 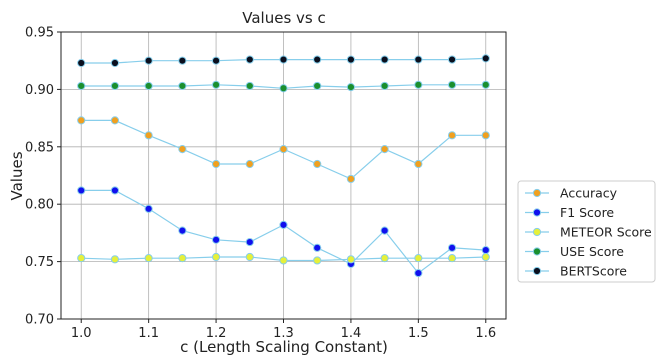 I want to click on series-bertscore, so click(x=283, y=61).